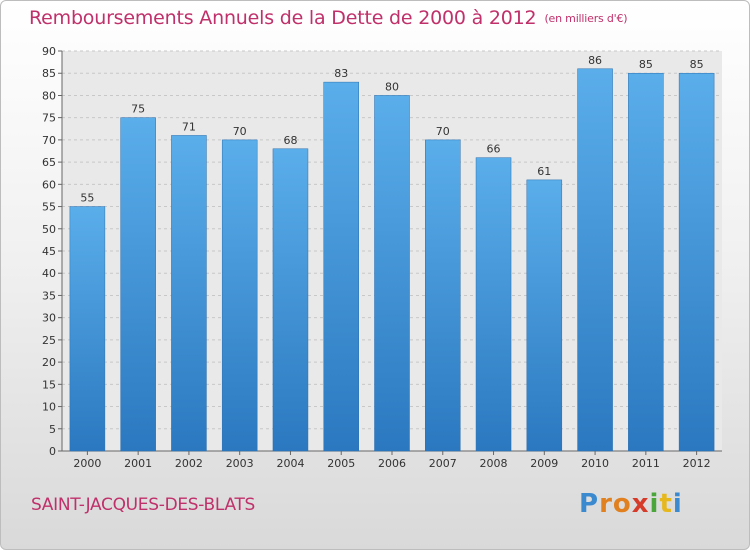 This screenshot has width=750, height=550. I want to click on proxiti-logo: Proxiti, so click(631, 504).